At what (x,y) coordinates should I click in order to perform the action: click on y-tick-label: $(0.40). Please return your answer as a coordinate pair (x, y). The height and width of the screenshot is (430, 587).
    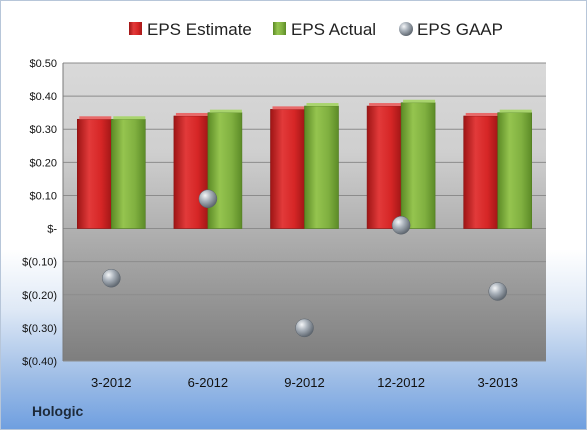
    Looking at the image, I should click on (39, 362).